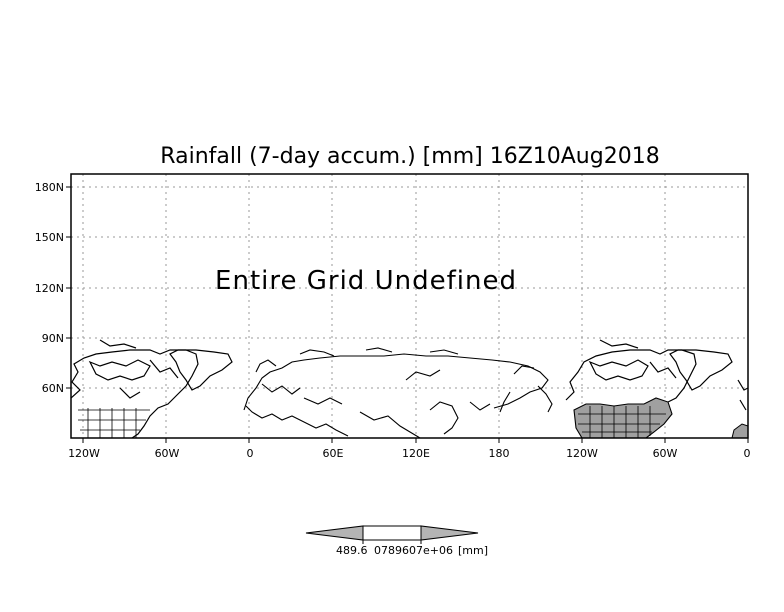 Image resolution: width=784 pixels, height=612 pixels. I want to click on us-states-grid-right, so click(622, 422).